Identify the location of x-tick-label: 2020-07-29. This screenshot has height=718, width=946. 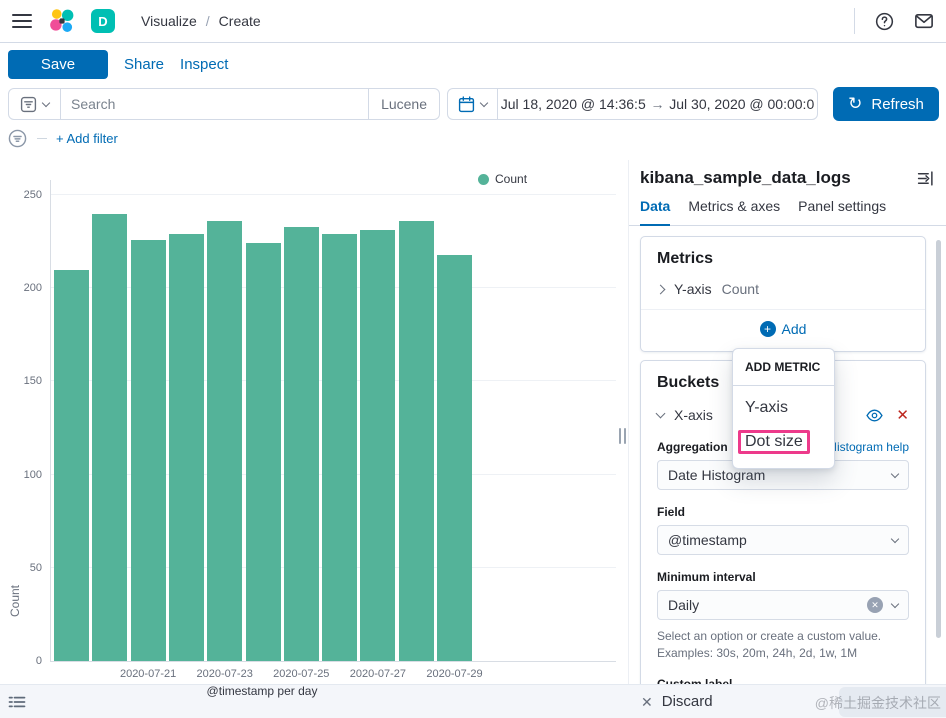
(454, 674).